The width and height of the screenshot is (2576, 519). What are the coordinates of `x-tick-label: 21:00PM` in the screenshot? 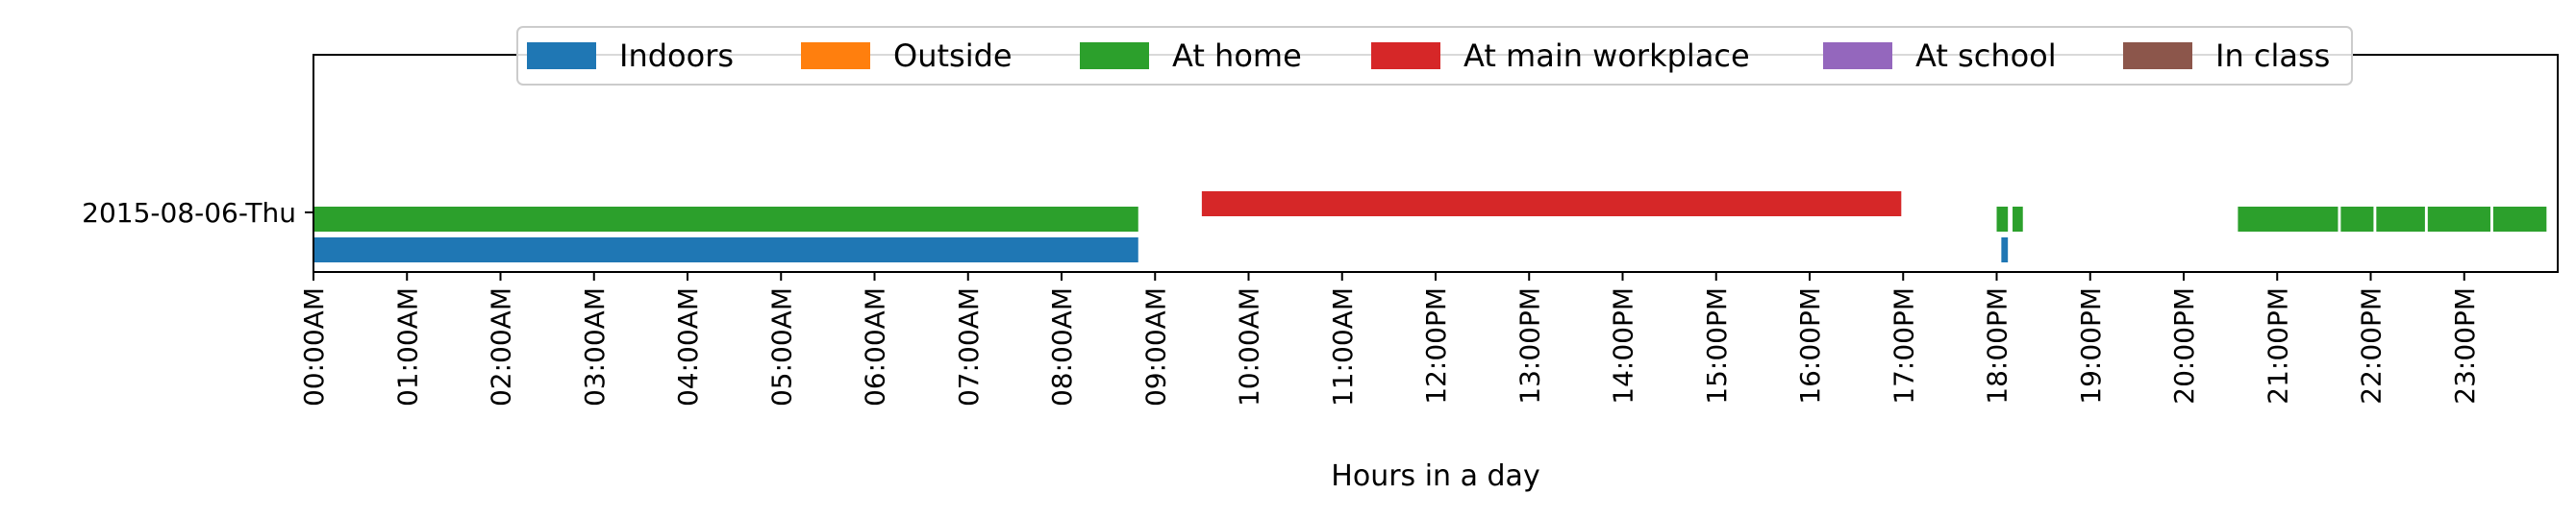 It's located at (2277, 346).